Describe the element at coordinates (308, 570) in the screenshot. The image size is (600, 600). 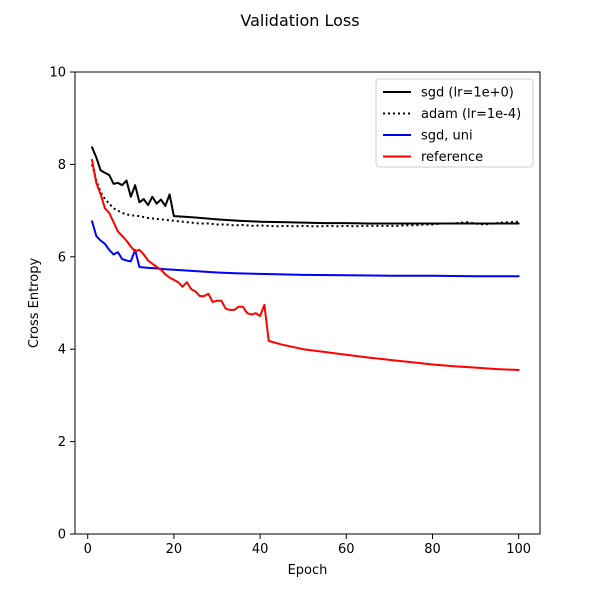
I see `x-axis-label: Epoch` at that location.